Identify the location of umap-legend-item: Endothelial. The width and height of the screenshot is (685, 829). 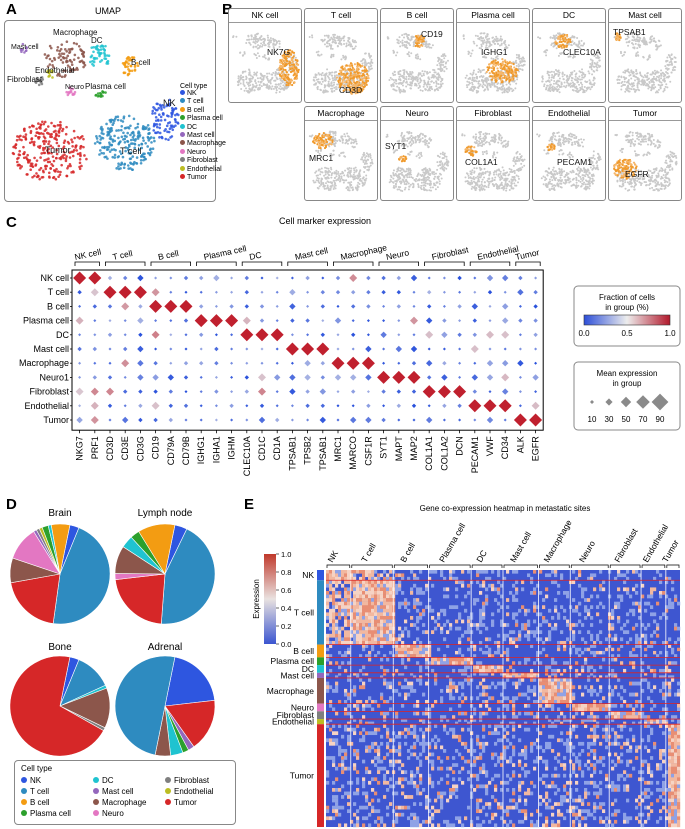
(207, 169).